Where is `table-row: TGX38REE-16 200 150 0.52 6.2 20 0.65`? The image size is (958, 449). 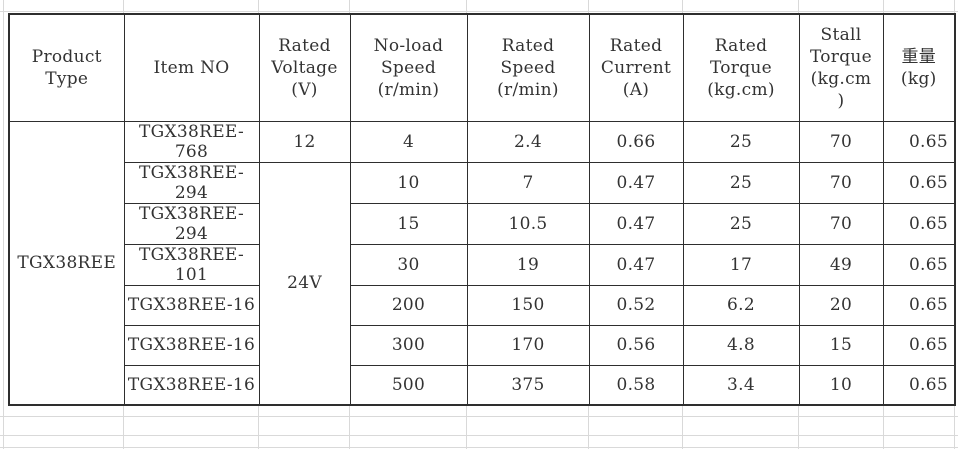 table-row: TGX38REE-16 200 150 0.52 6.2 20 0.65 is located at coordinates (482, 305).